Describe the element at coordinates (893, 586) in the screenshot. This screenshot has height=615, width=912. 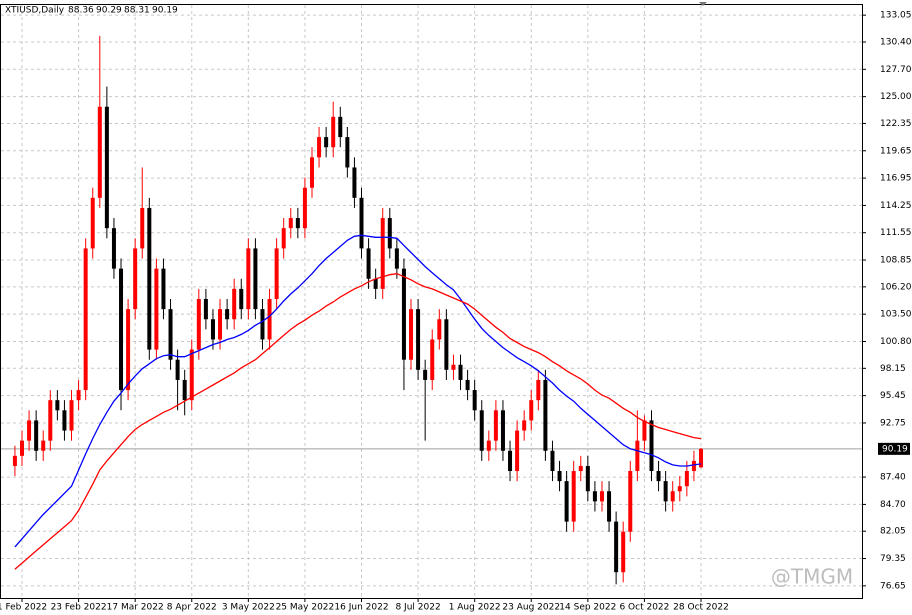
I see `y-tick-label: 76.65` at that location.